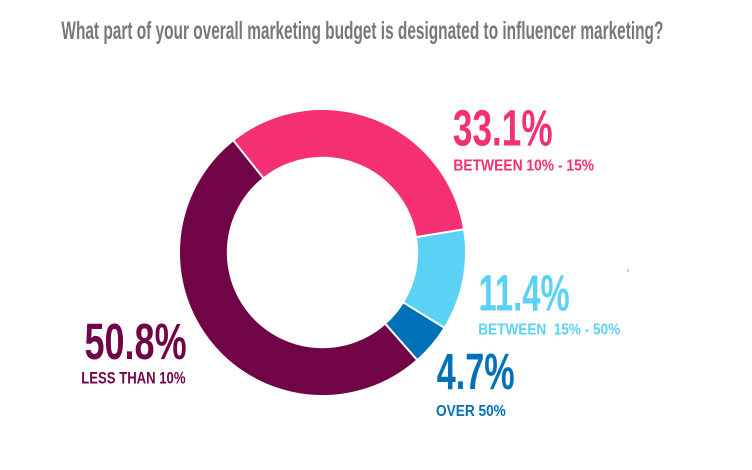 The height and width of the screenshot is (470, 752). Describe the element at coordinates (136, 341) in the screenshot. I see `svg-text: 50.8%` at that location.